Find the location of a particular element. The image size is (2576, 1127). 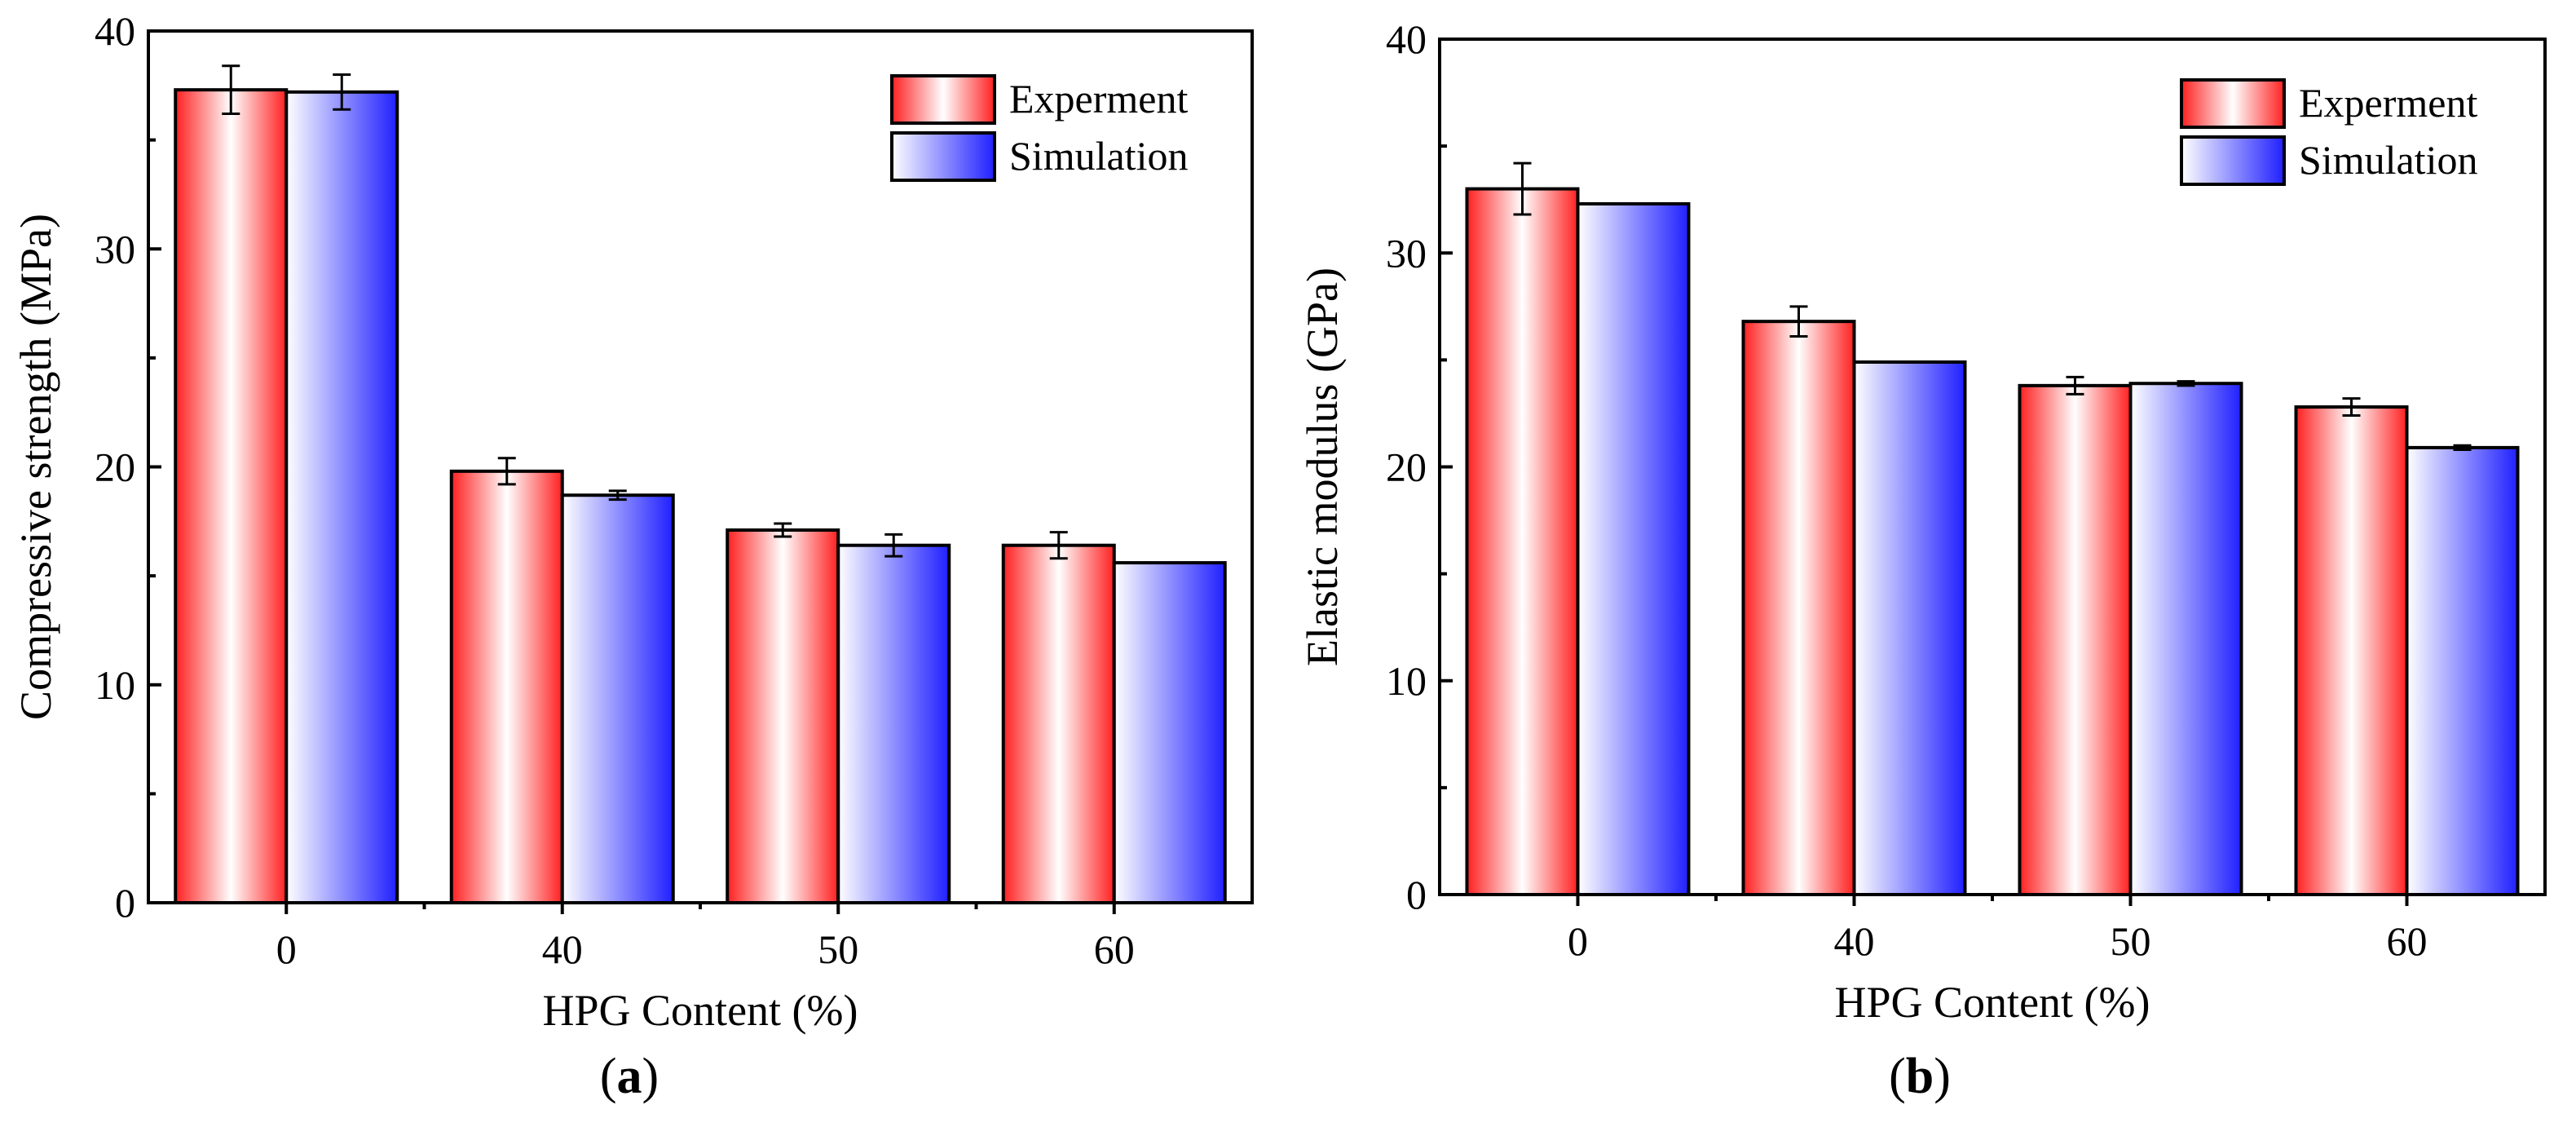

y-axis-title: Compressive strength (MPa) is located at coordinates (35, 467).